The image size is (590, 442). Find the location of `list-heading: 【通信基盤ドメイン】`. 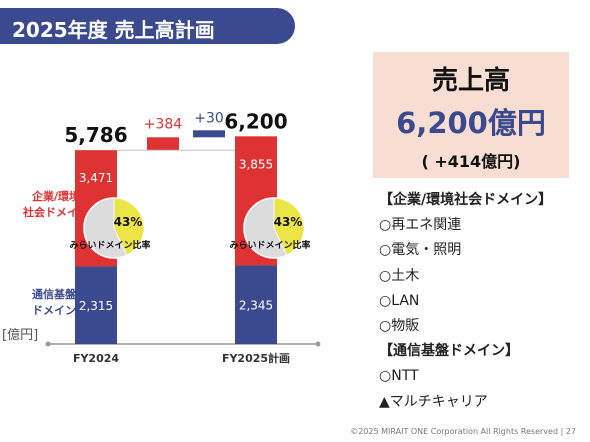

list-heading: 【通信基盤ドメイン】 is located at coordinates (449, 351).